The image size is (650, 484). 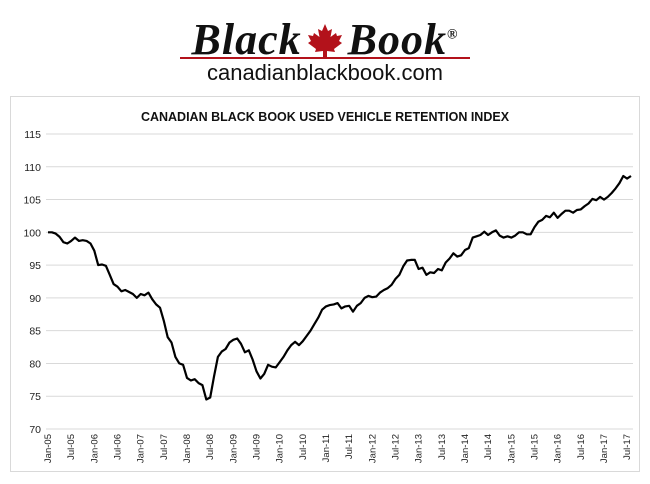 I want to click on x-tick-label: Jul-07, so click(x=164, y=447).